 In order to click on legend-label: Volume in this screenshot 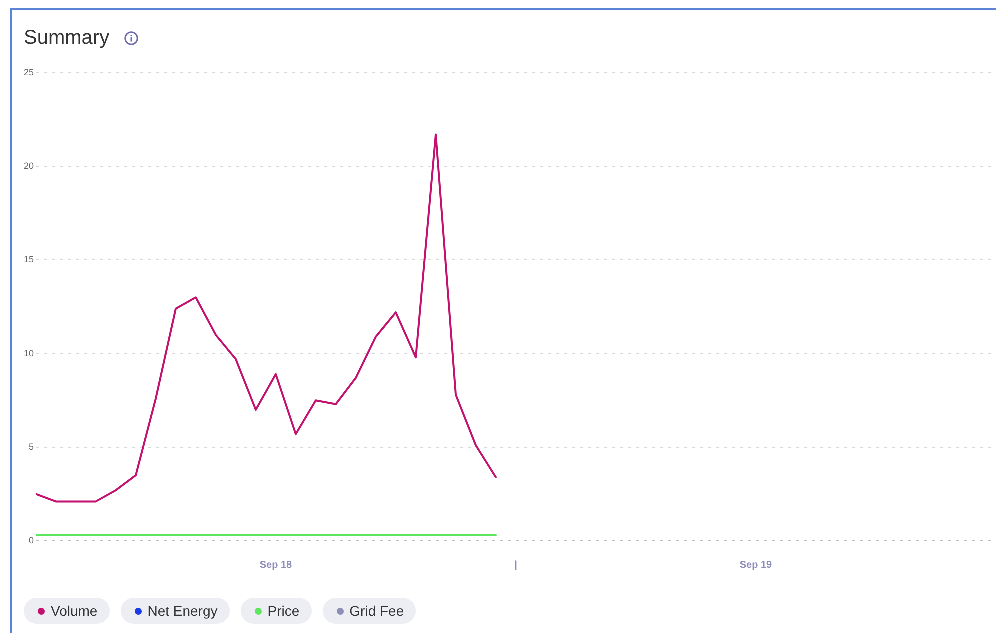, I will do `click(74, 611)`.